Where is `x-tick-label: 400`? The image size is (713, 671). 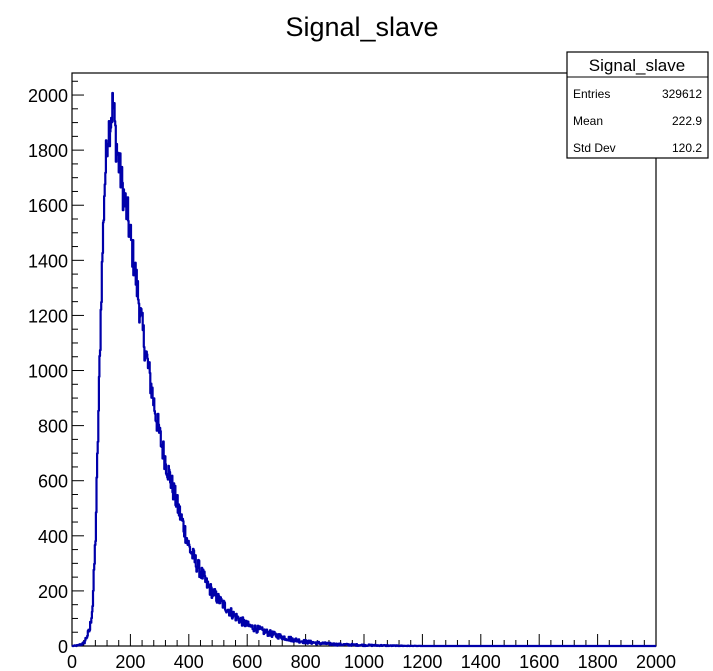
x-tick-label: 400 is located at coordinates (189, 661).